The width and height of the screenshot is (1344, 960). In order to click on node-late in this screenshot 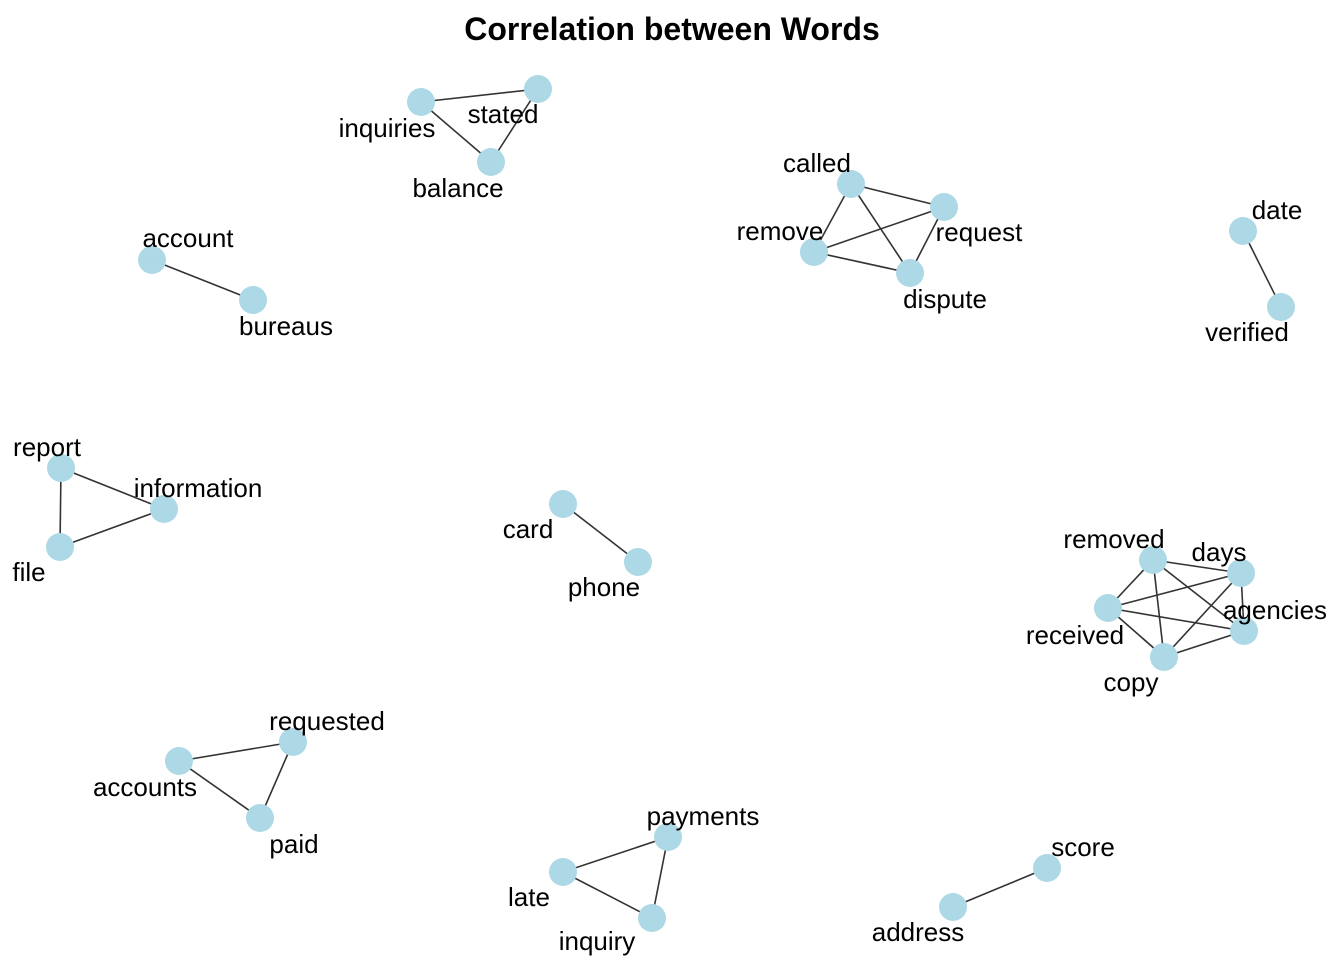, I will do `click(563, 872)`.